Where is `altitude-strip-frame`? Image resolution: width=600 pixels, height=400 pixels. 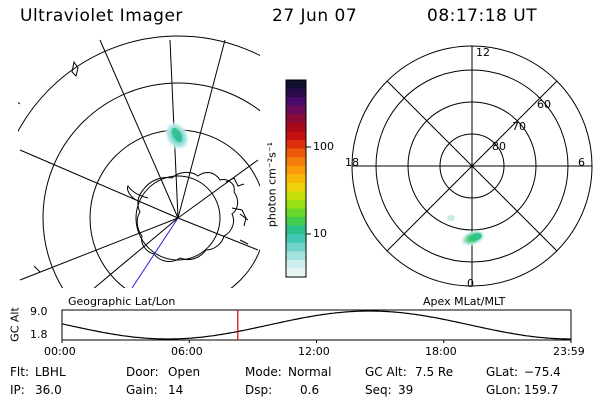
altitude-strip-frame is located at coordinates (316, 325).